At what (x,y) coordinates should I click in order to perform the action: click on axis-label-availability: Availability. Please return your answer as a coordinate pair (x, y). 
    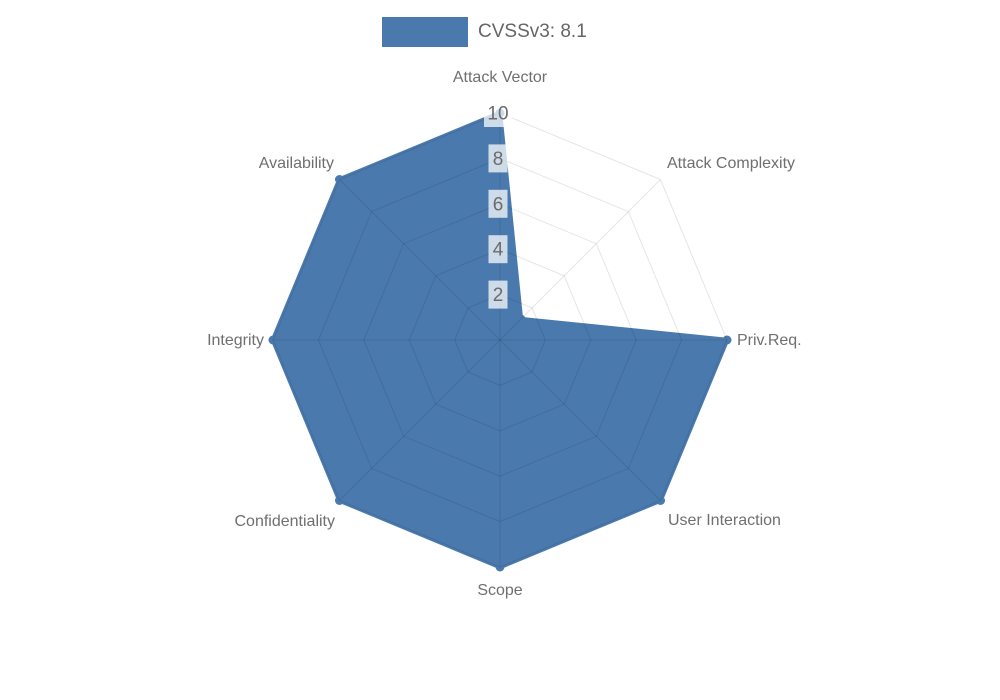
    Looking at the image, I should click on (296, 163).